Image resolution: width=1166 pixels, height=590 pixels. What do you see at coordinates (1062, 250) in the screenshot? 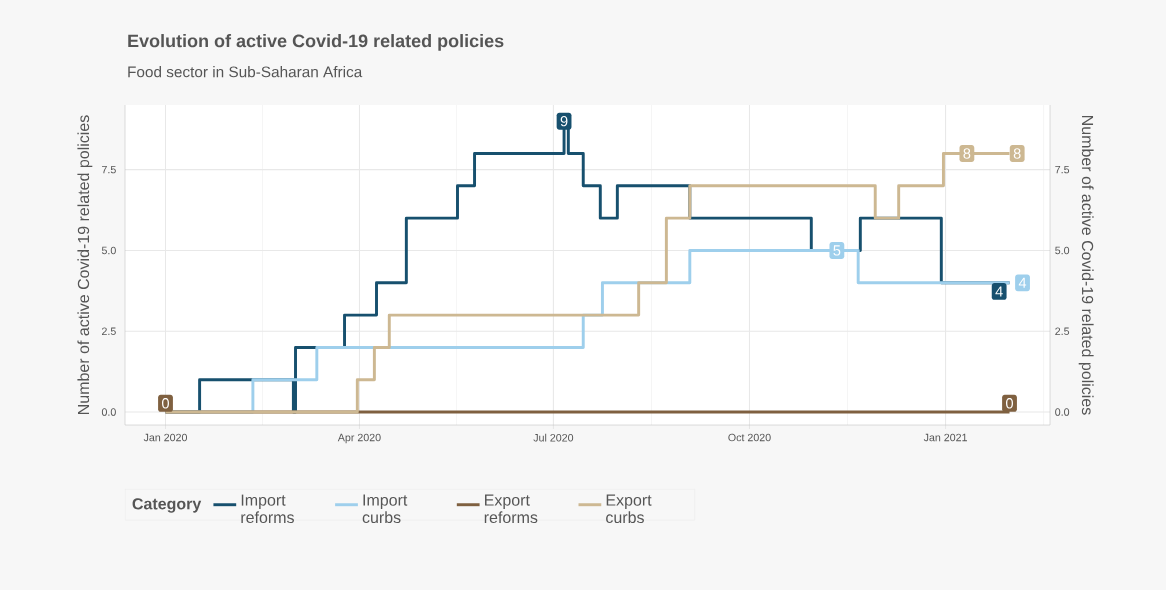
I see `y2-tick-label: 5.0` at bounding box center [1062, 250].